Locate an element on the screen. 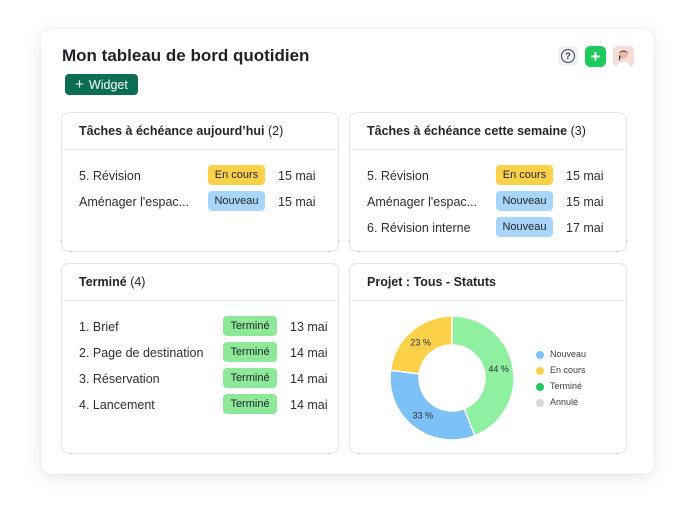 The width and height of the screenshot is (695, 518). help-button: ? is located at coordinates (568, 56).